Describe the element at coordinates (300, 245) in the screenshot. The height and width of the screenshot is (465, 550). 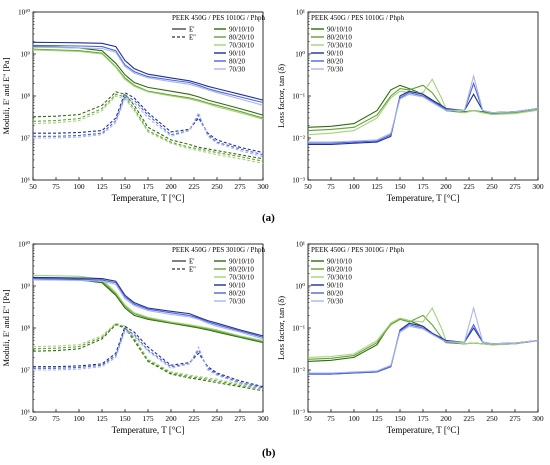
I see `y-tick-label: 10¹` at that location.